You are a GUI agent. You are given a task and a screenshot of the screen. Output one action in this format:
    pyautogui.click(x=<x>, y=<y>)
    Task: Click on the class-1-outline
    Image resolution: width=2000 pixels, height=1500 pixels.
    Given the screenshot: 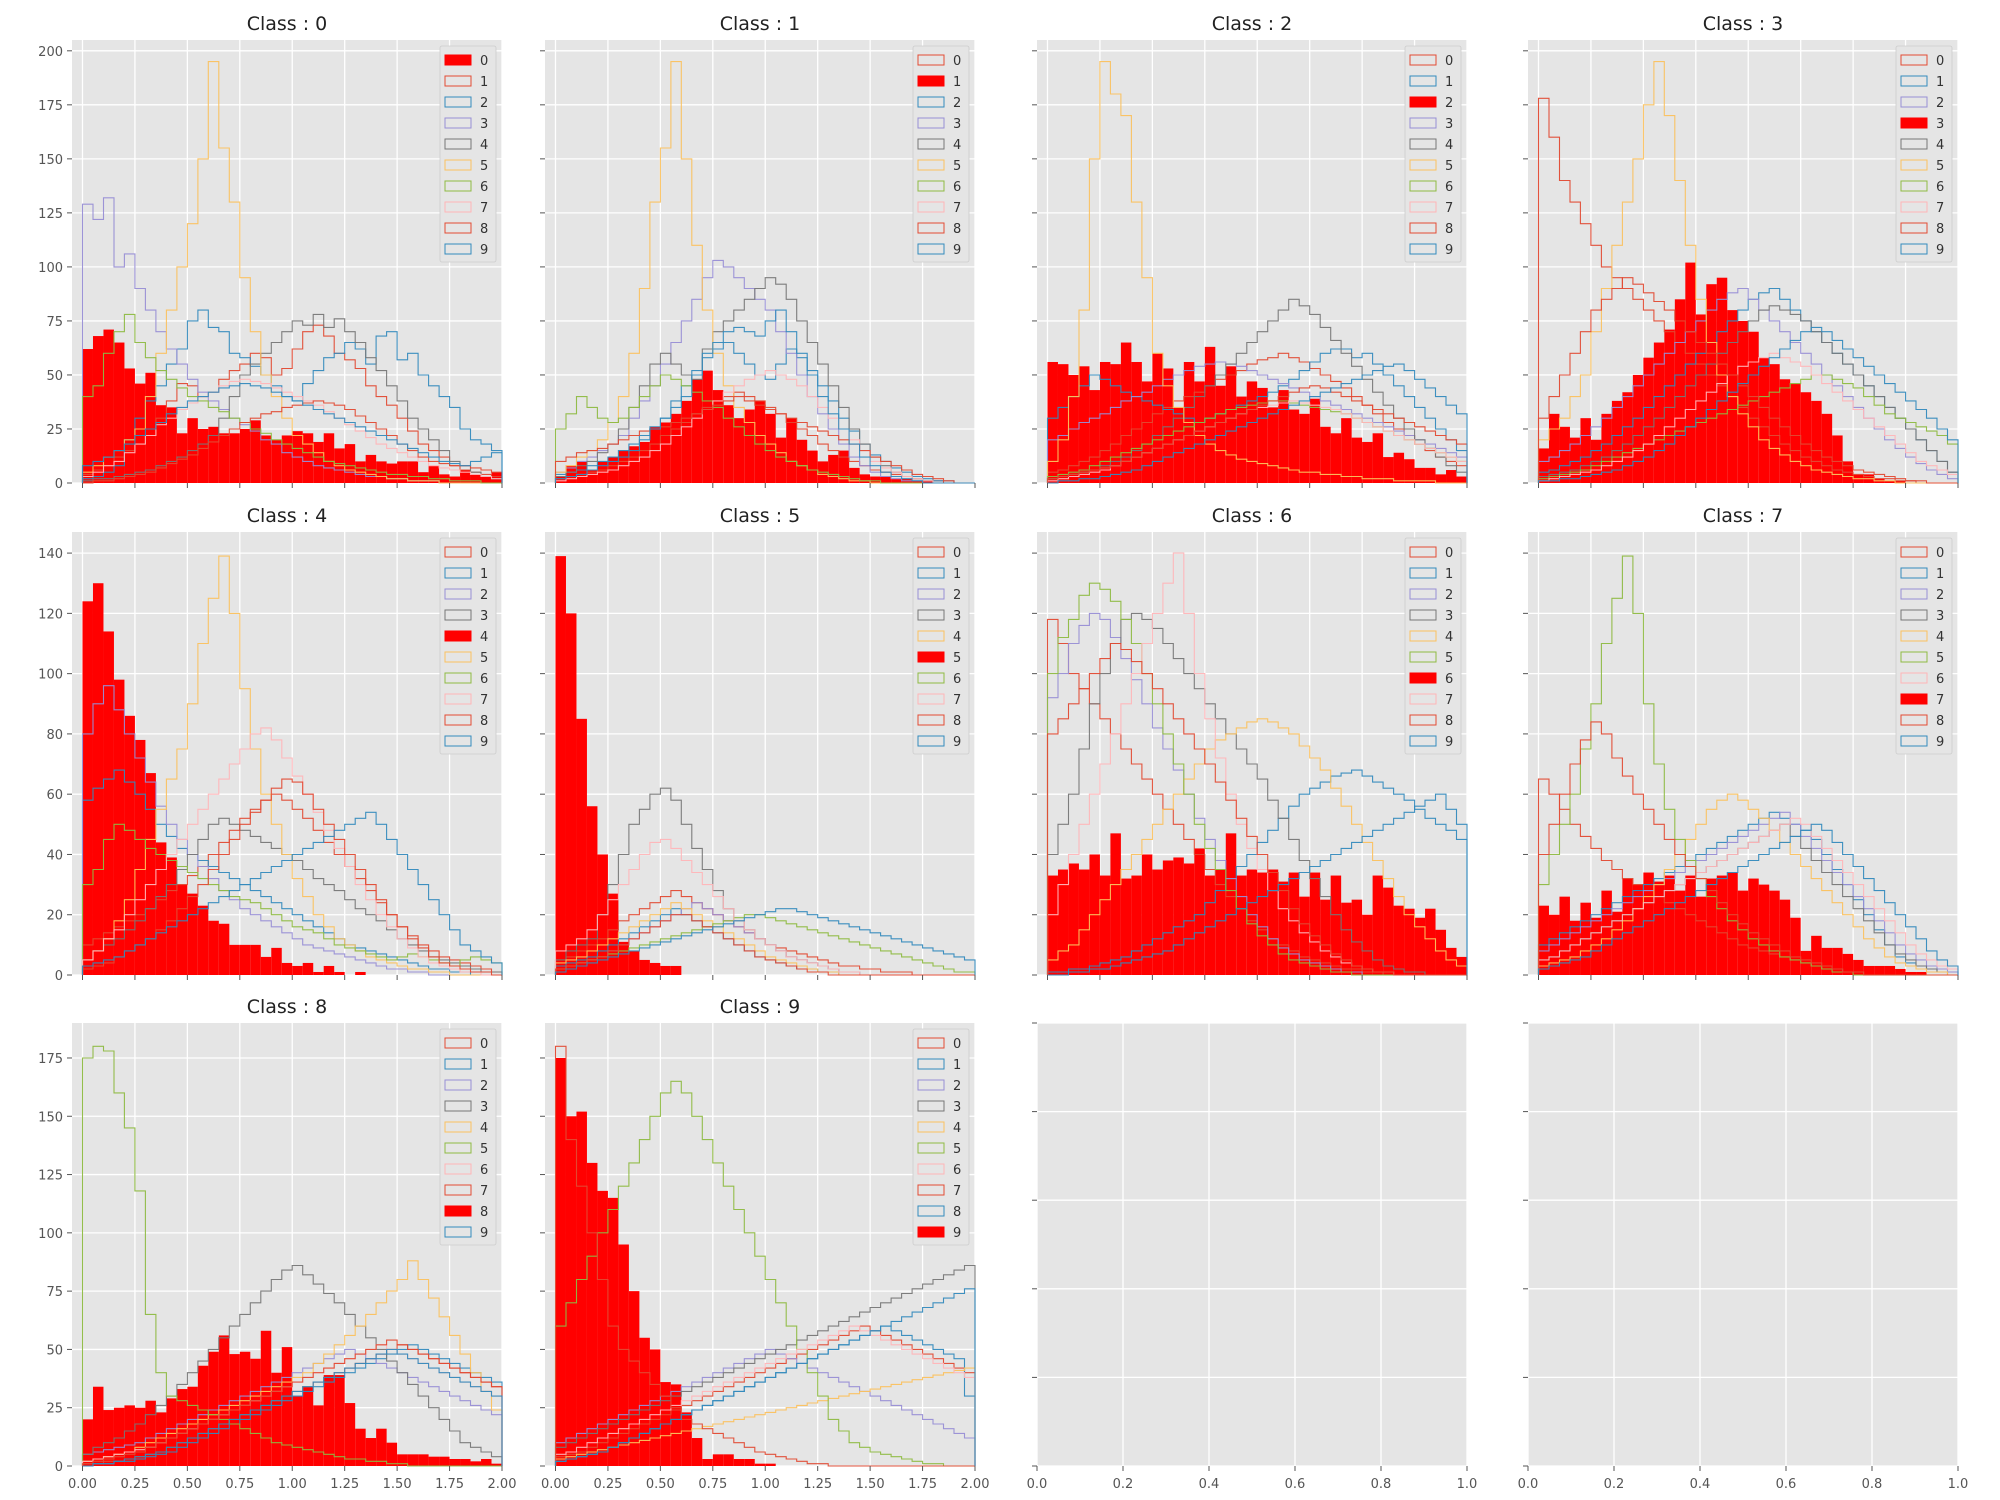 What is the action you would take?
    pyautogui.click(x=292, y=1405)
    